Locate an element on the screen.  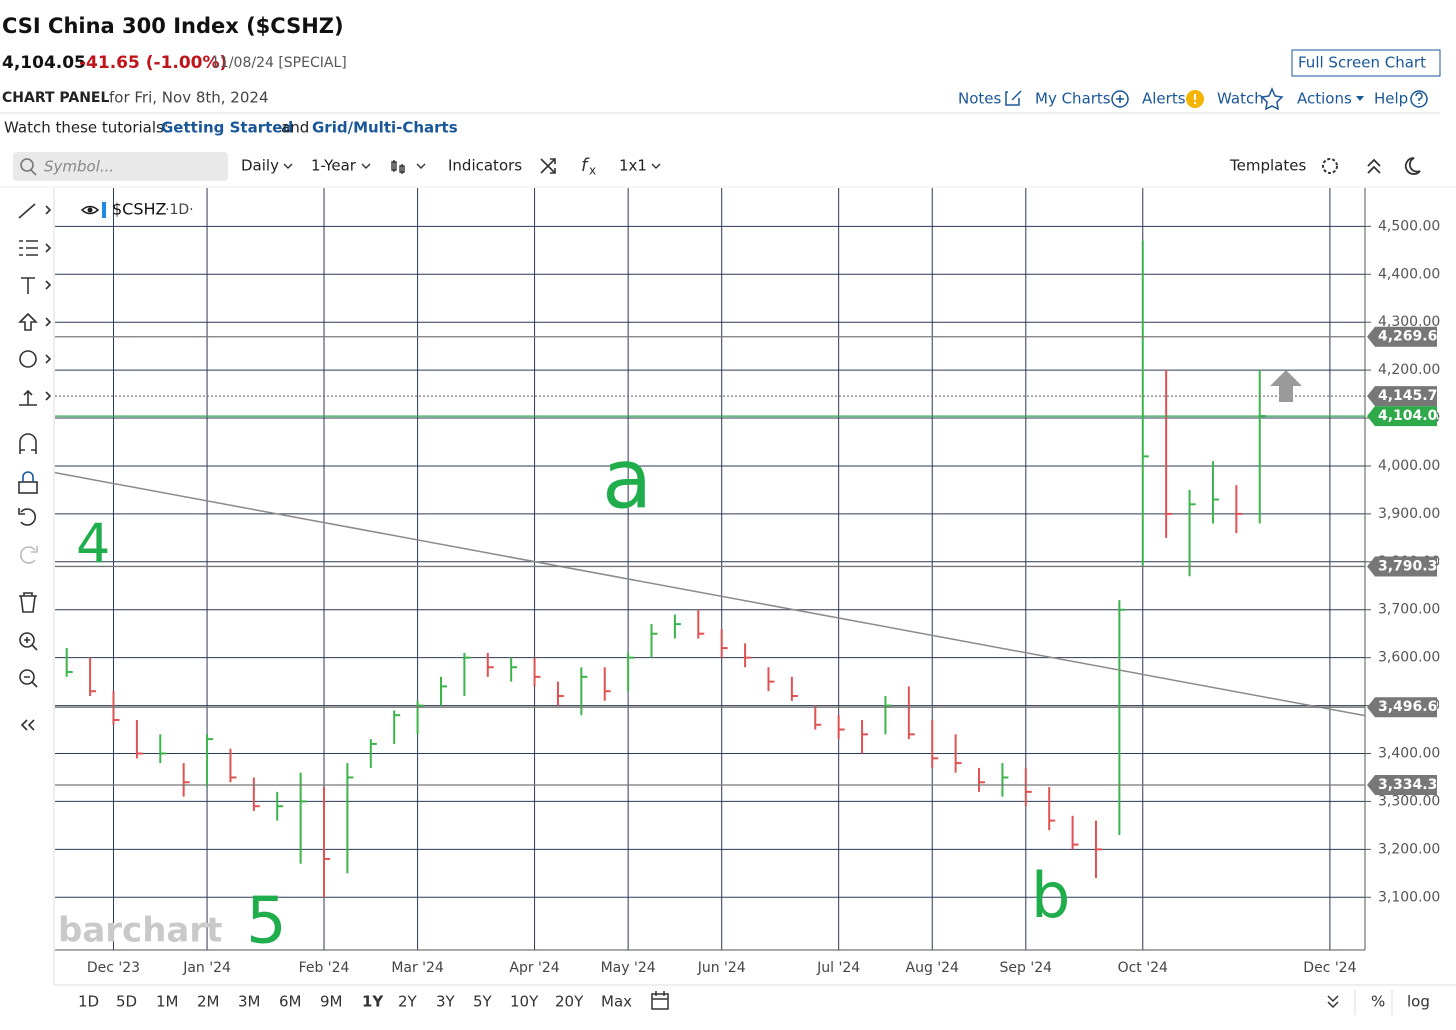
panel-link: Notes is located at coordinates (980, 99).